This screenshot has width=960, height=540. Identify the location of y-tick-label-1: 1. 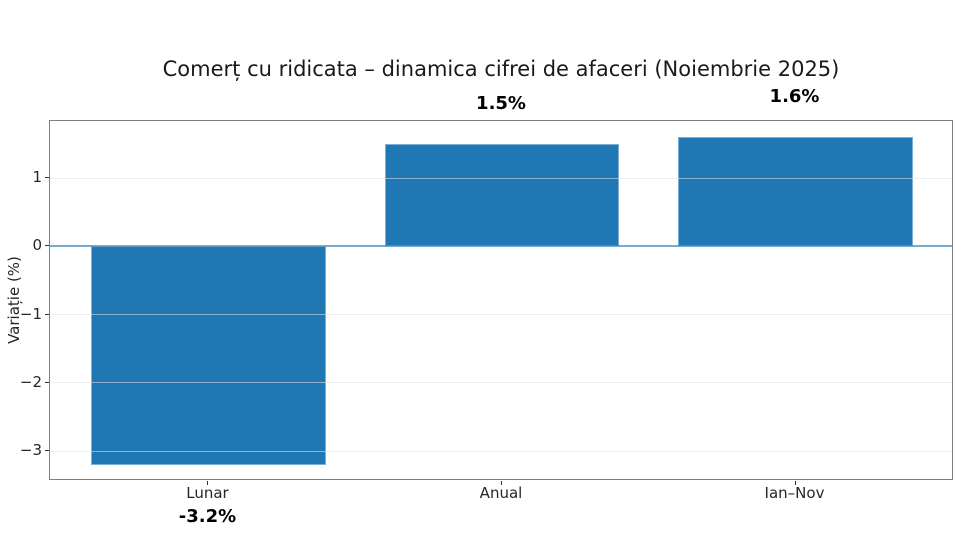
(37, 177).